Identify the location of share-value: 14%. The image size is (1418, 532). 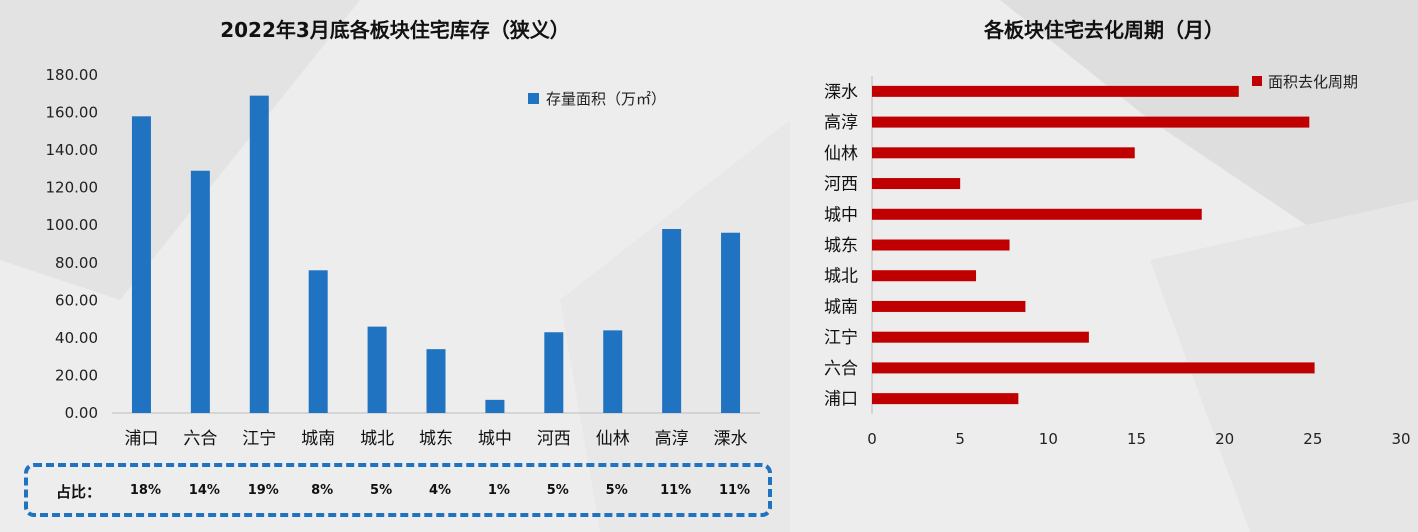
(204, 490).